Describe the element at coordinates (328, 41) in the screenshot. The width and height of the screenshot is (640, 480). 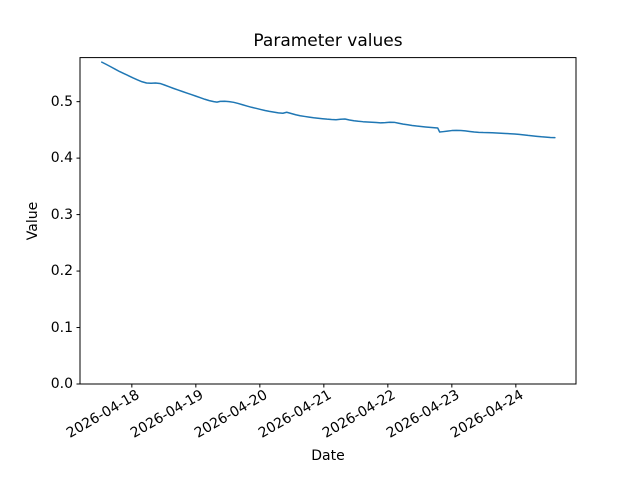
I see `chart-title: Parameter values` at that location.